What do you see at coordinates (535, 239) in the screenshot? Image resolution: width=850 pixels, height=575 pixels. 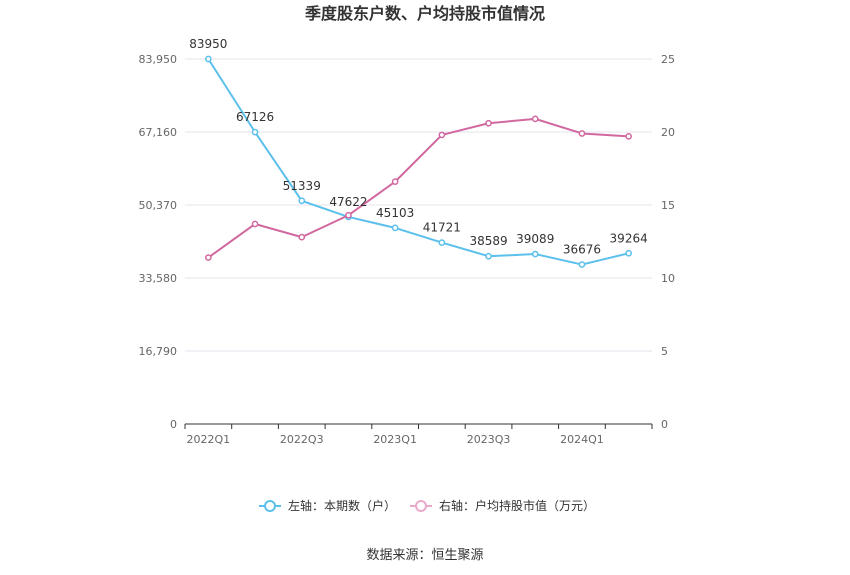 I see `households-data-label: 39089` at bounding box center [535, 239].